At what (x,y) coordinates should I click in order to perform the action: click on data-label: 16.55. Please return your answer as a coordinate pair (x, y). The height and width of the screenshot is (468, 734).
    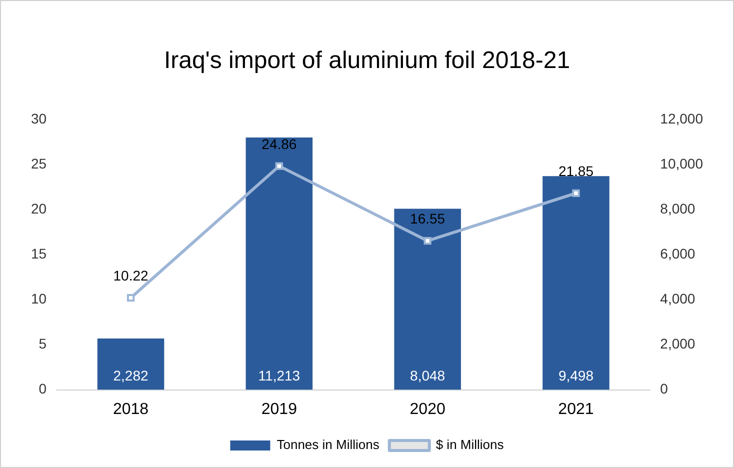
    Looking at the image, I should click on (428, 218).